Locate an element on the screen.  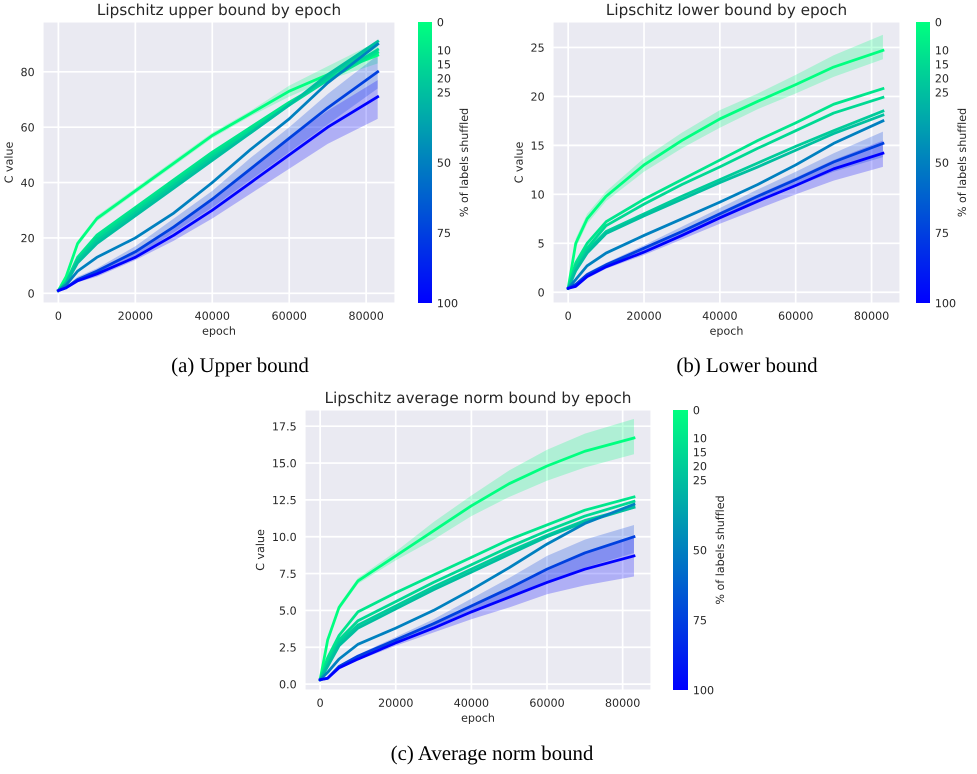
y-tick-label: 17.5 is located at coordinates (284, 426).